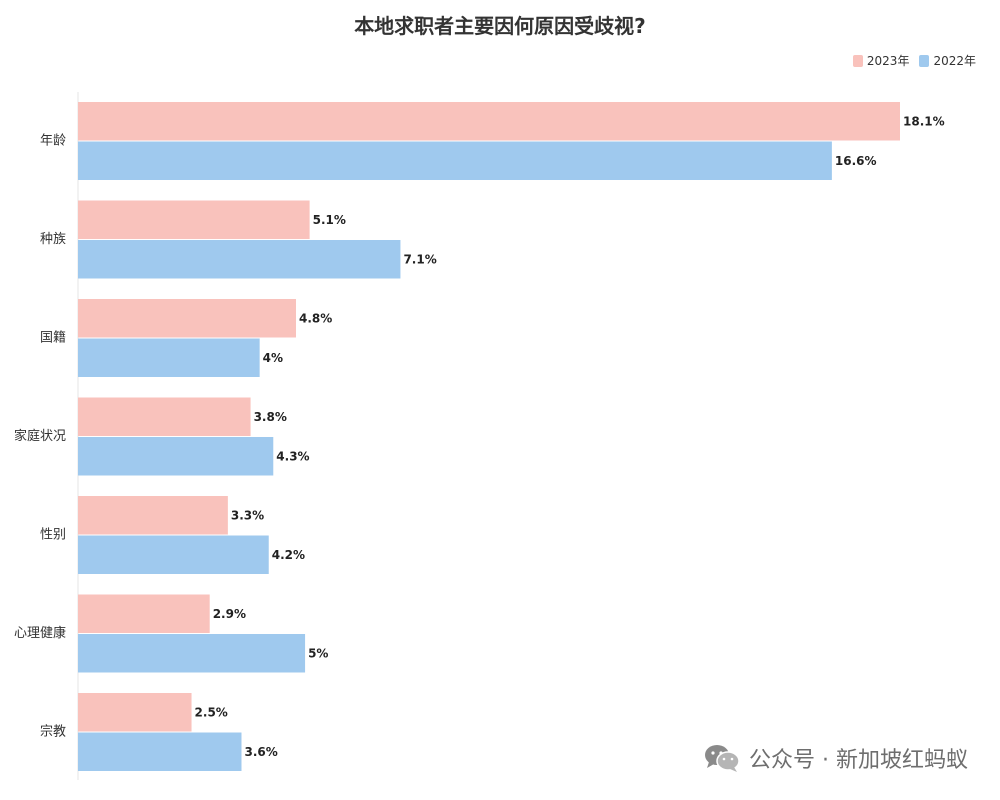 Image resolution: width=1000 pixels, height=800 pixels. I want to click on watermark: 公众号 · 新加坡红蚂蚁, so click(835, 758).